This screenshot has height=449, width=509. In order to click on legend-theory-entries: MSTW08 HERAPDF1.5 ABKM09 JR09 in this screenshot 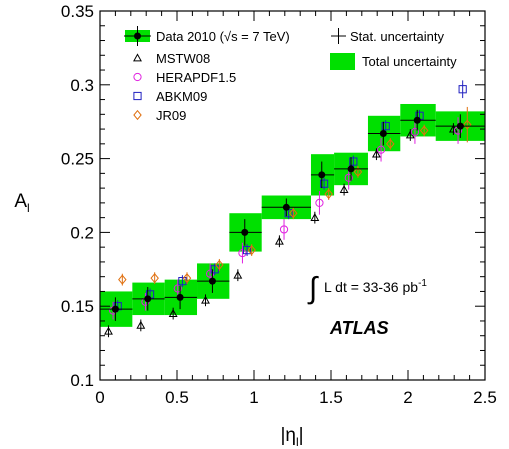, I will do `click(184, 87)`.